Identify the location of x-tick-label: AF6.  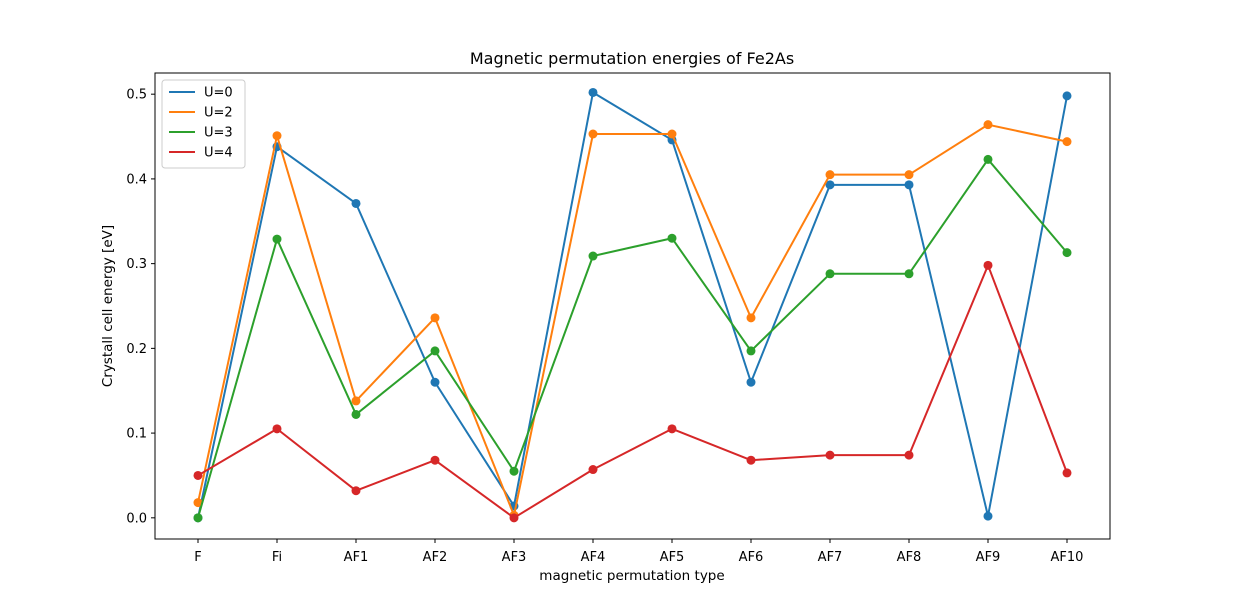
(751, 557).